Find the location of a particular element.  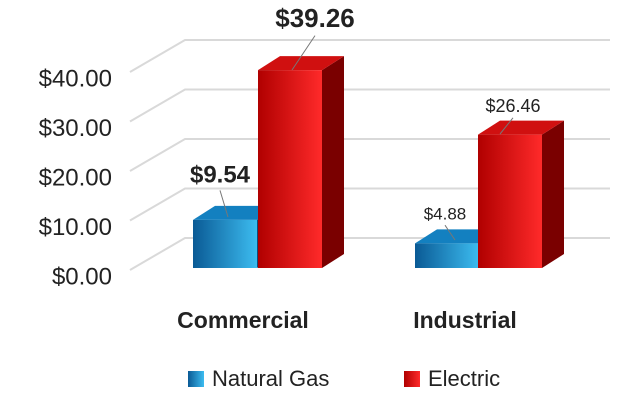

x-tick-label: Commercial is located at coordinates (243, 320).